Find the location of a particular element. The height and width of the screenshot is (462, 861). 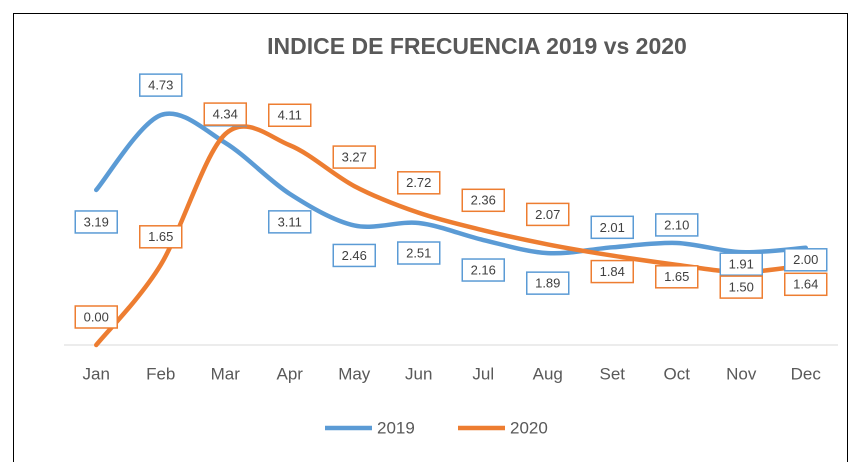

data-label: 2.07 is located at coordinates (547, 214).